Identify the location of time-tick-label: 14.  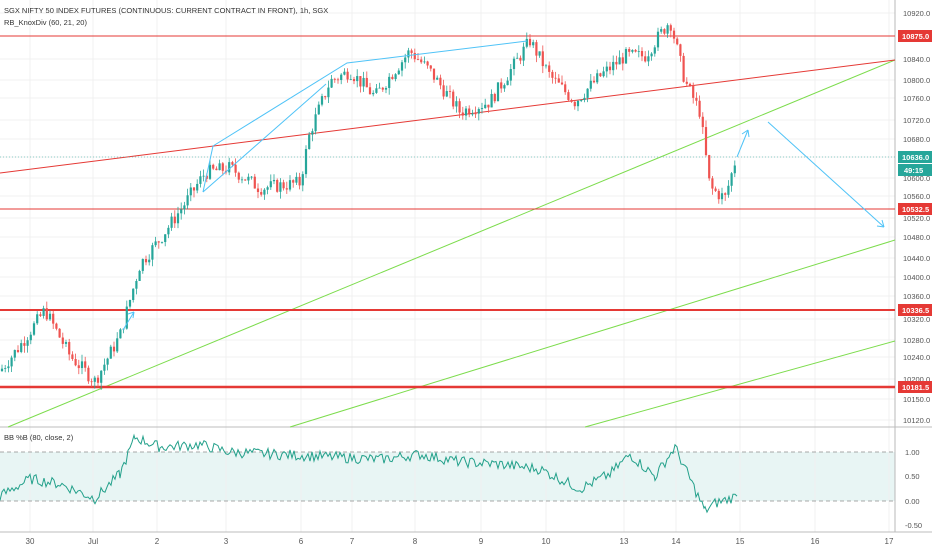
(676, 541).